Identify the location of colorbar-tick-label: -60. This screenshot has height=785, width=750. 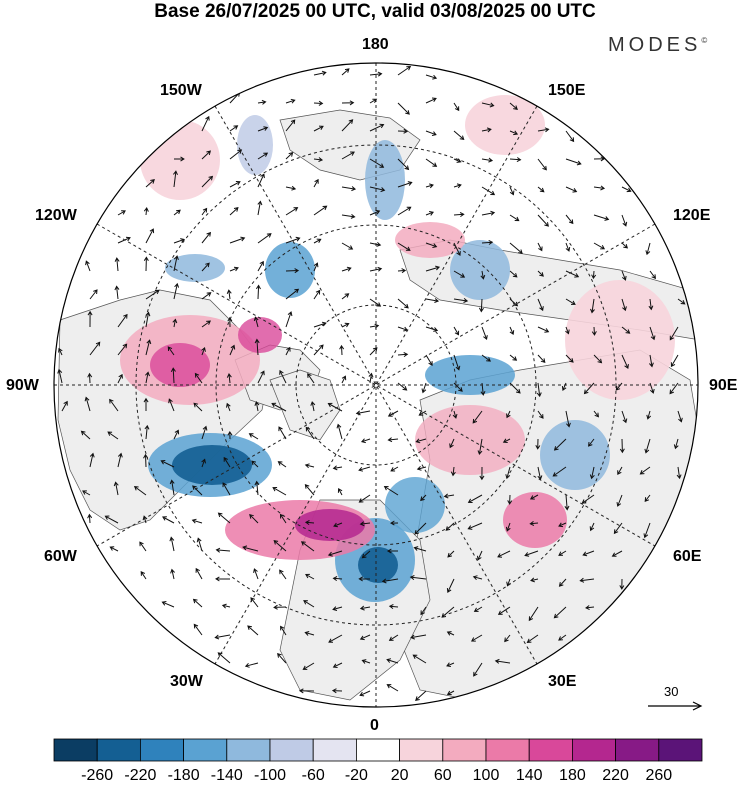
(313, 775).